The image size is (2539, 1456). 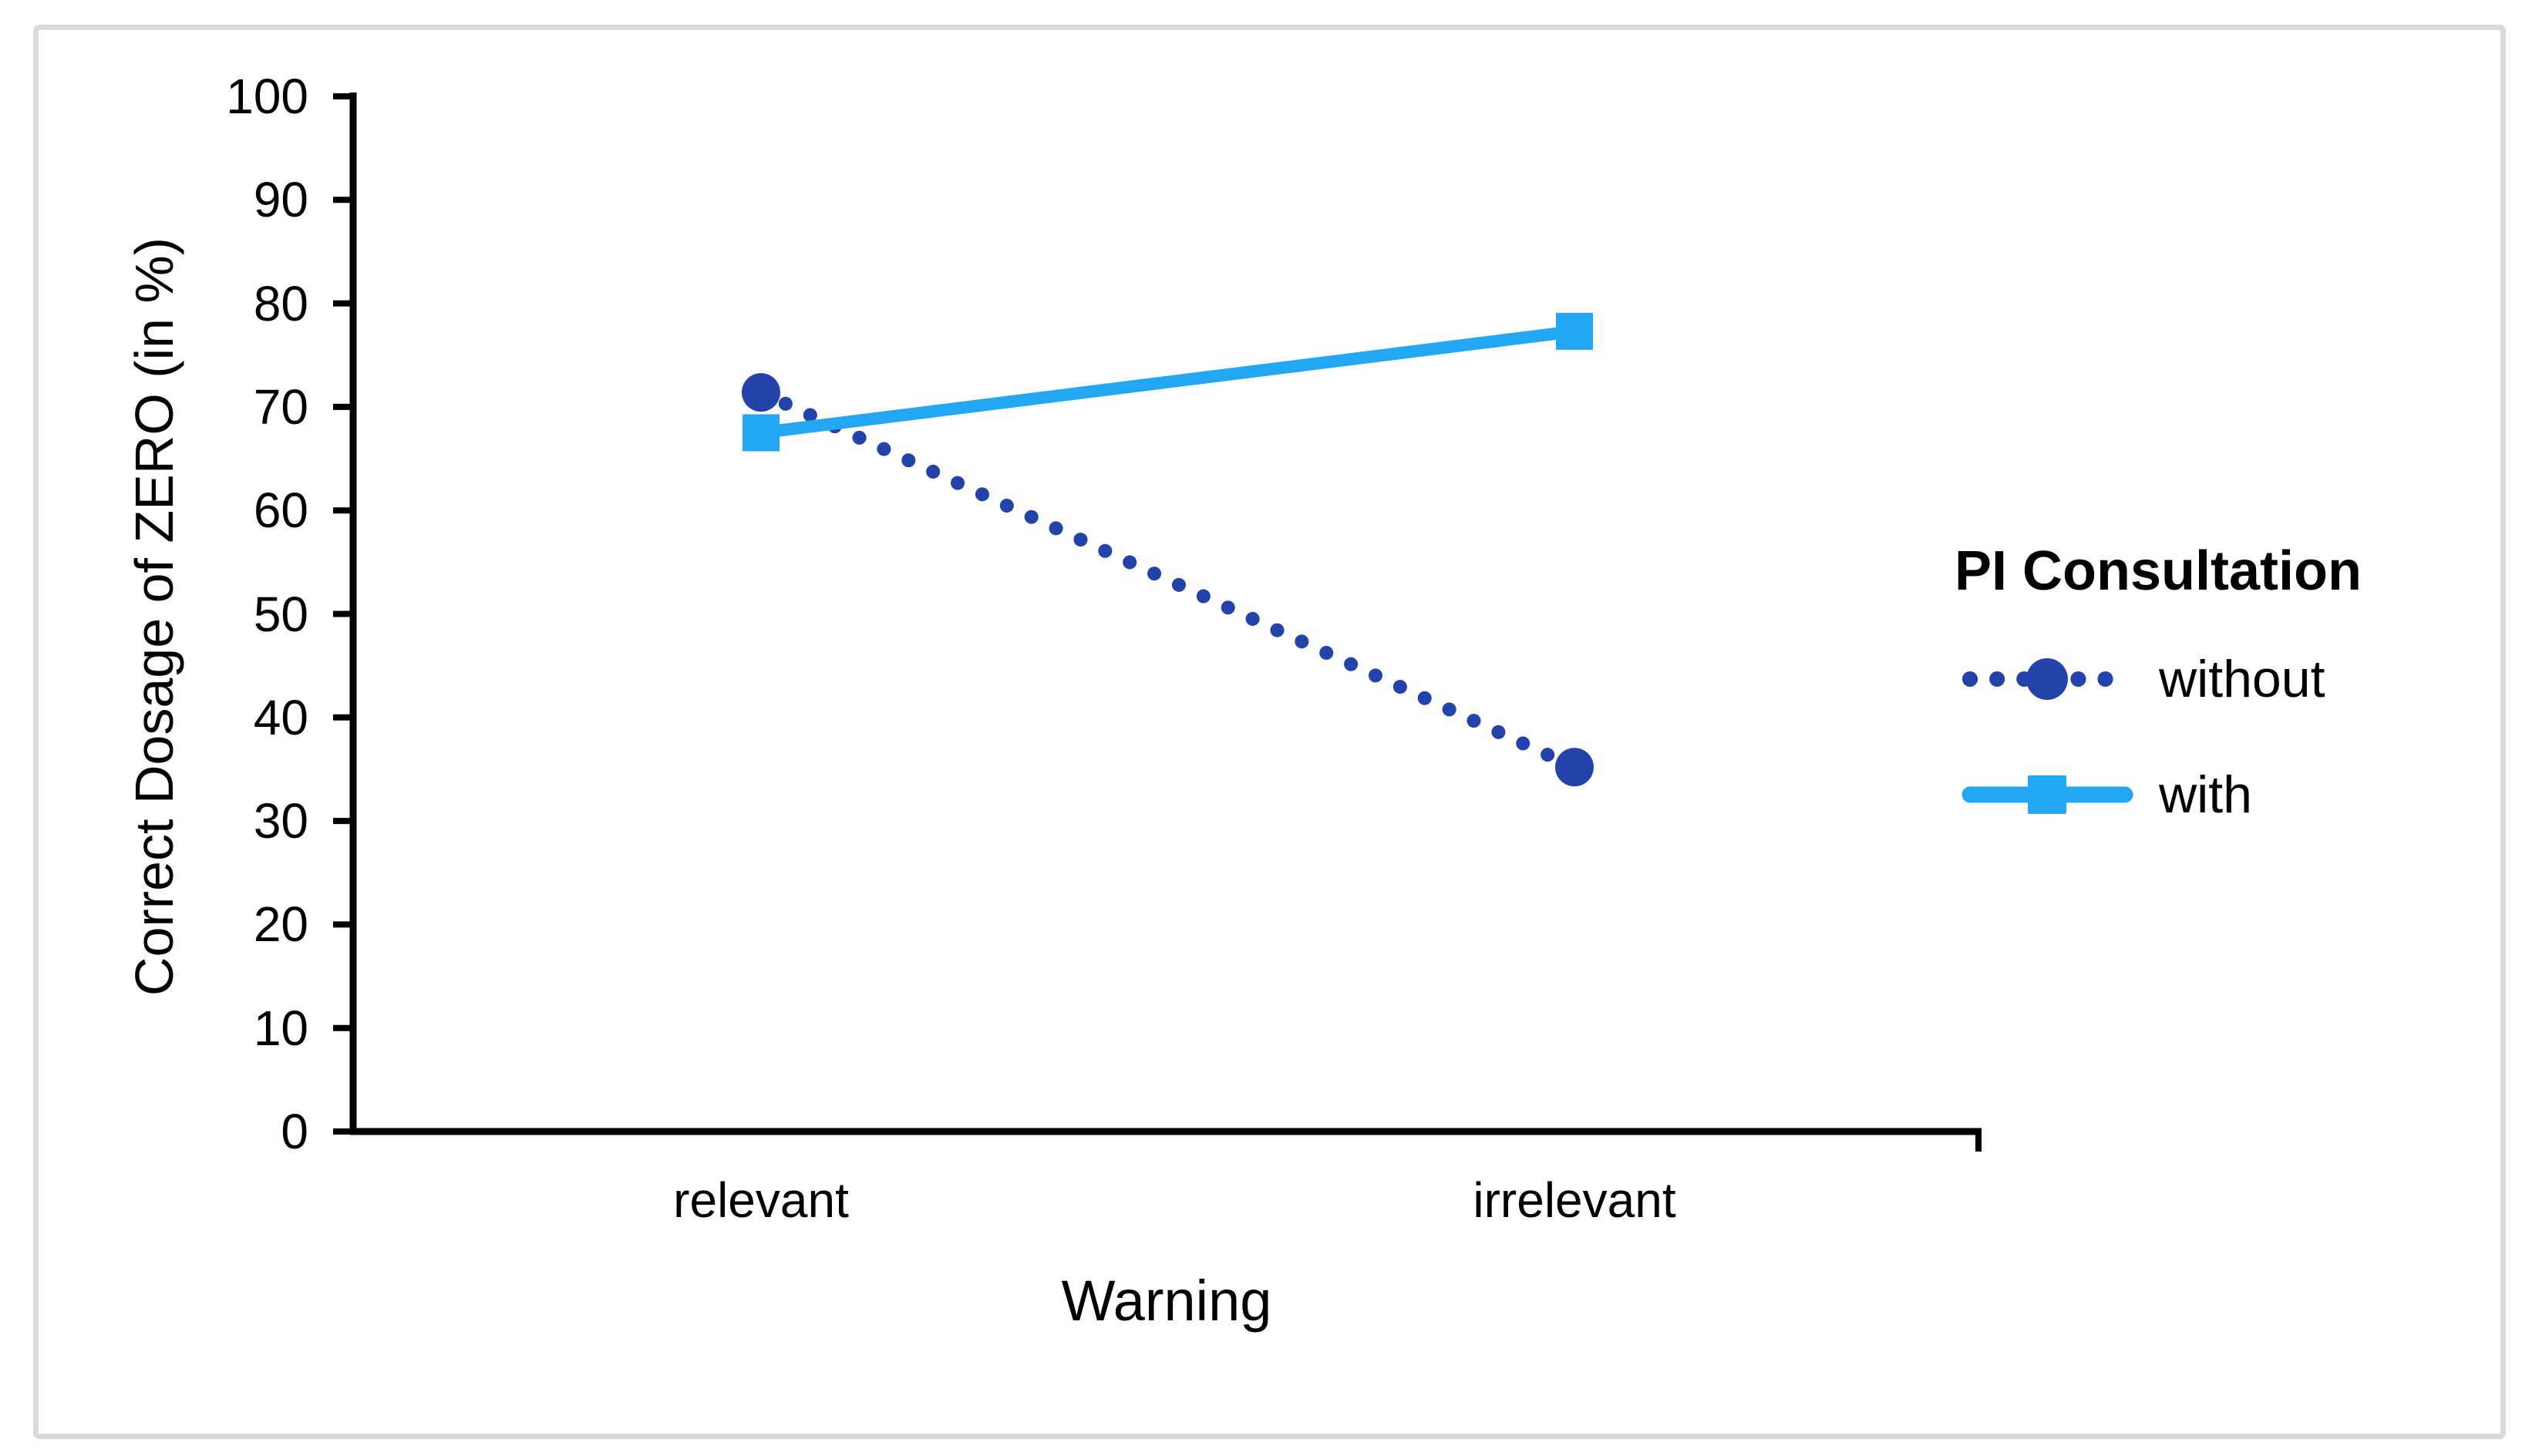 I want to click on y-axis-tick-label: 100, so click(x=267, y=96).